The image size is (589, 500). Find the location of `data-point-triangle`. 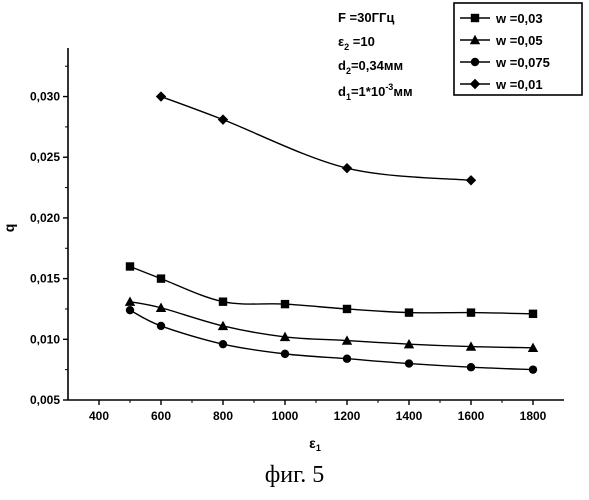

data-point-triangle is located at coordinates (130, 300).